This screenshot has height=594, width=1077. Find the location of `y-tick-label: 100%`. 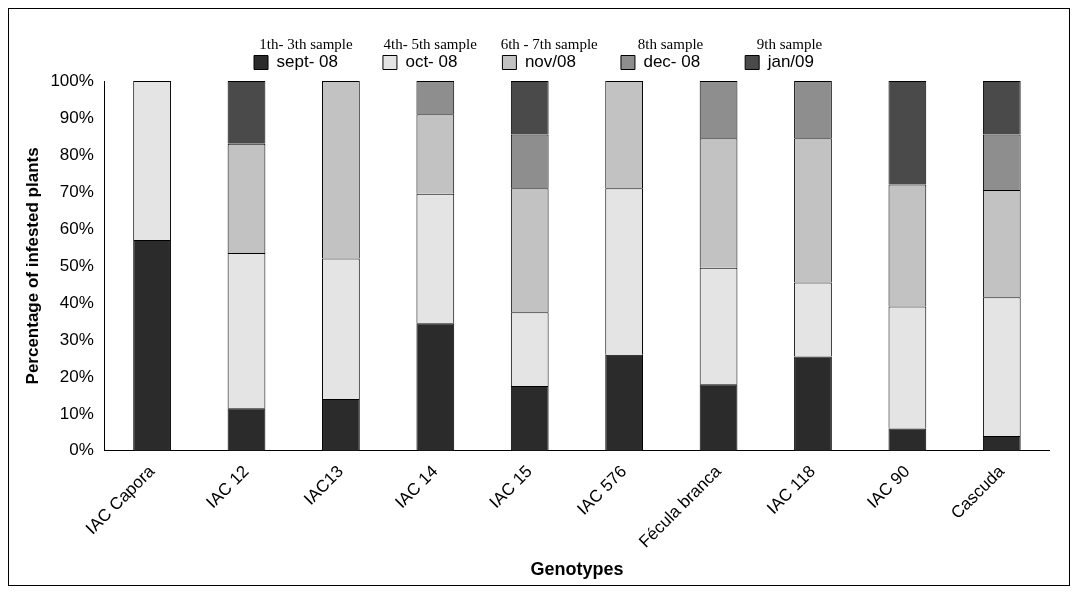

y-tick-label: 100% is located at coordinates (72, 80).